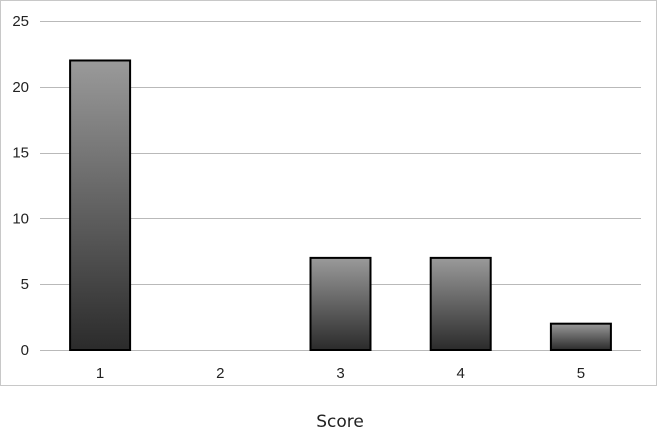  Describe the element at coordinates (20, 21) in the screenshot. I see `y-tick-label: 25` at that location.